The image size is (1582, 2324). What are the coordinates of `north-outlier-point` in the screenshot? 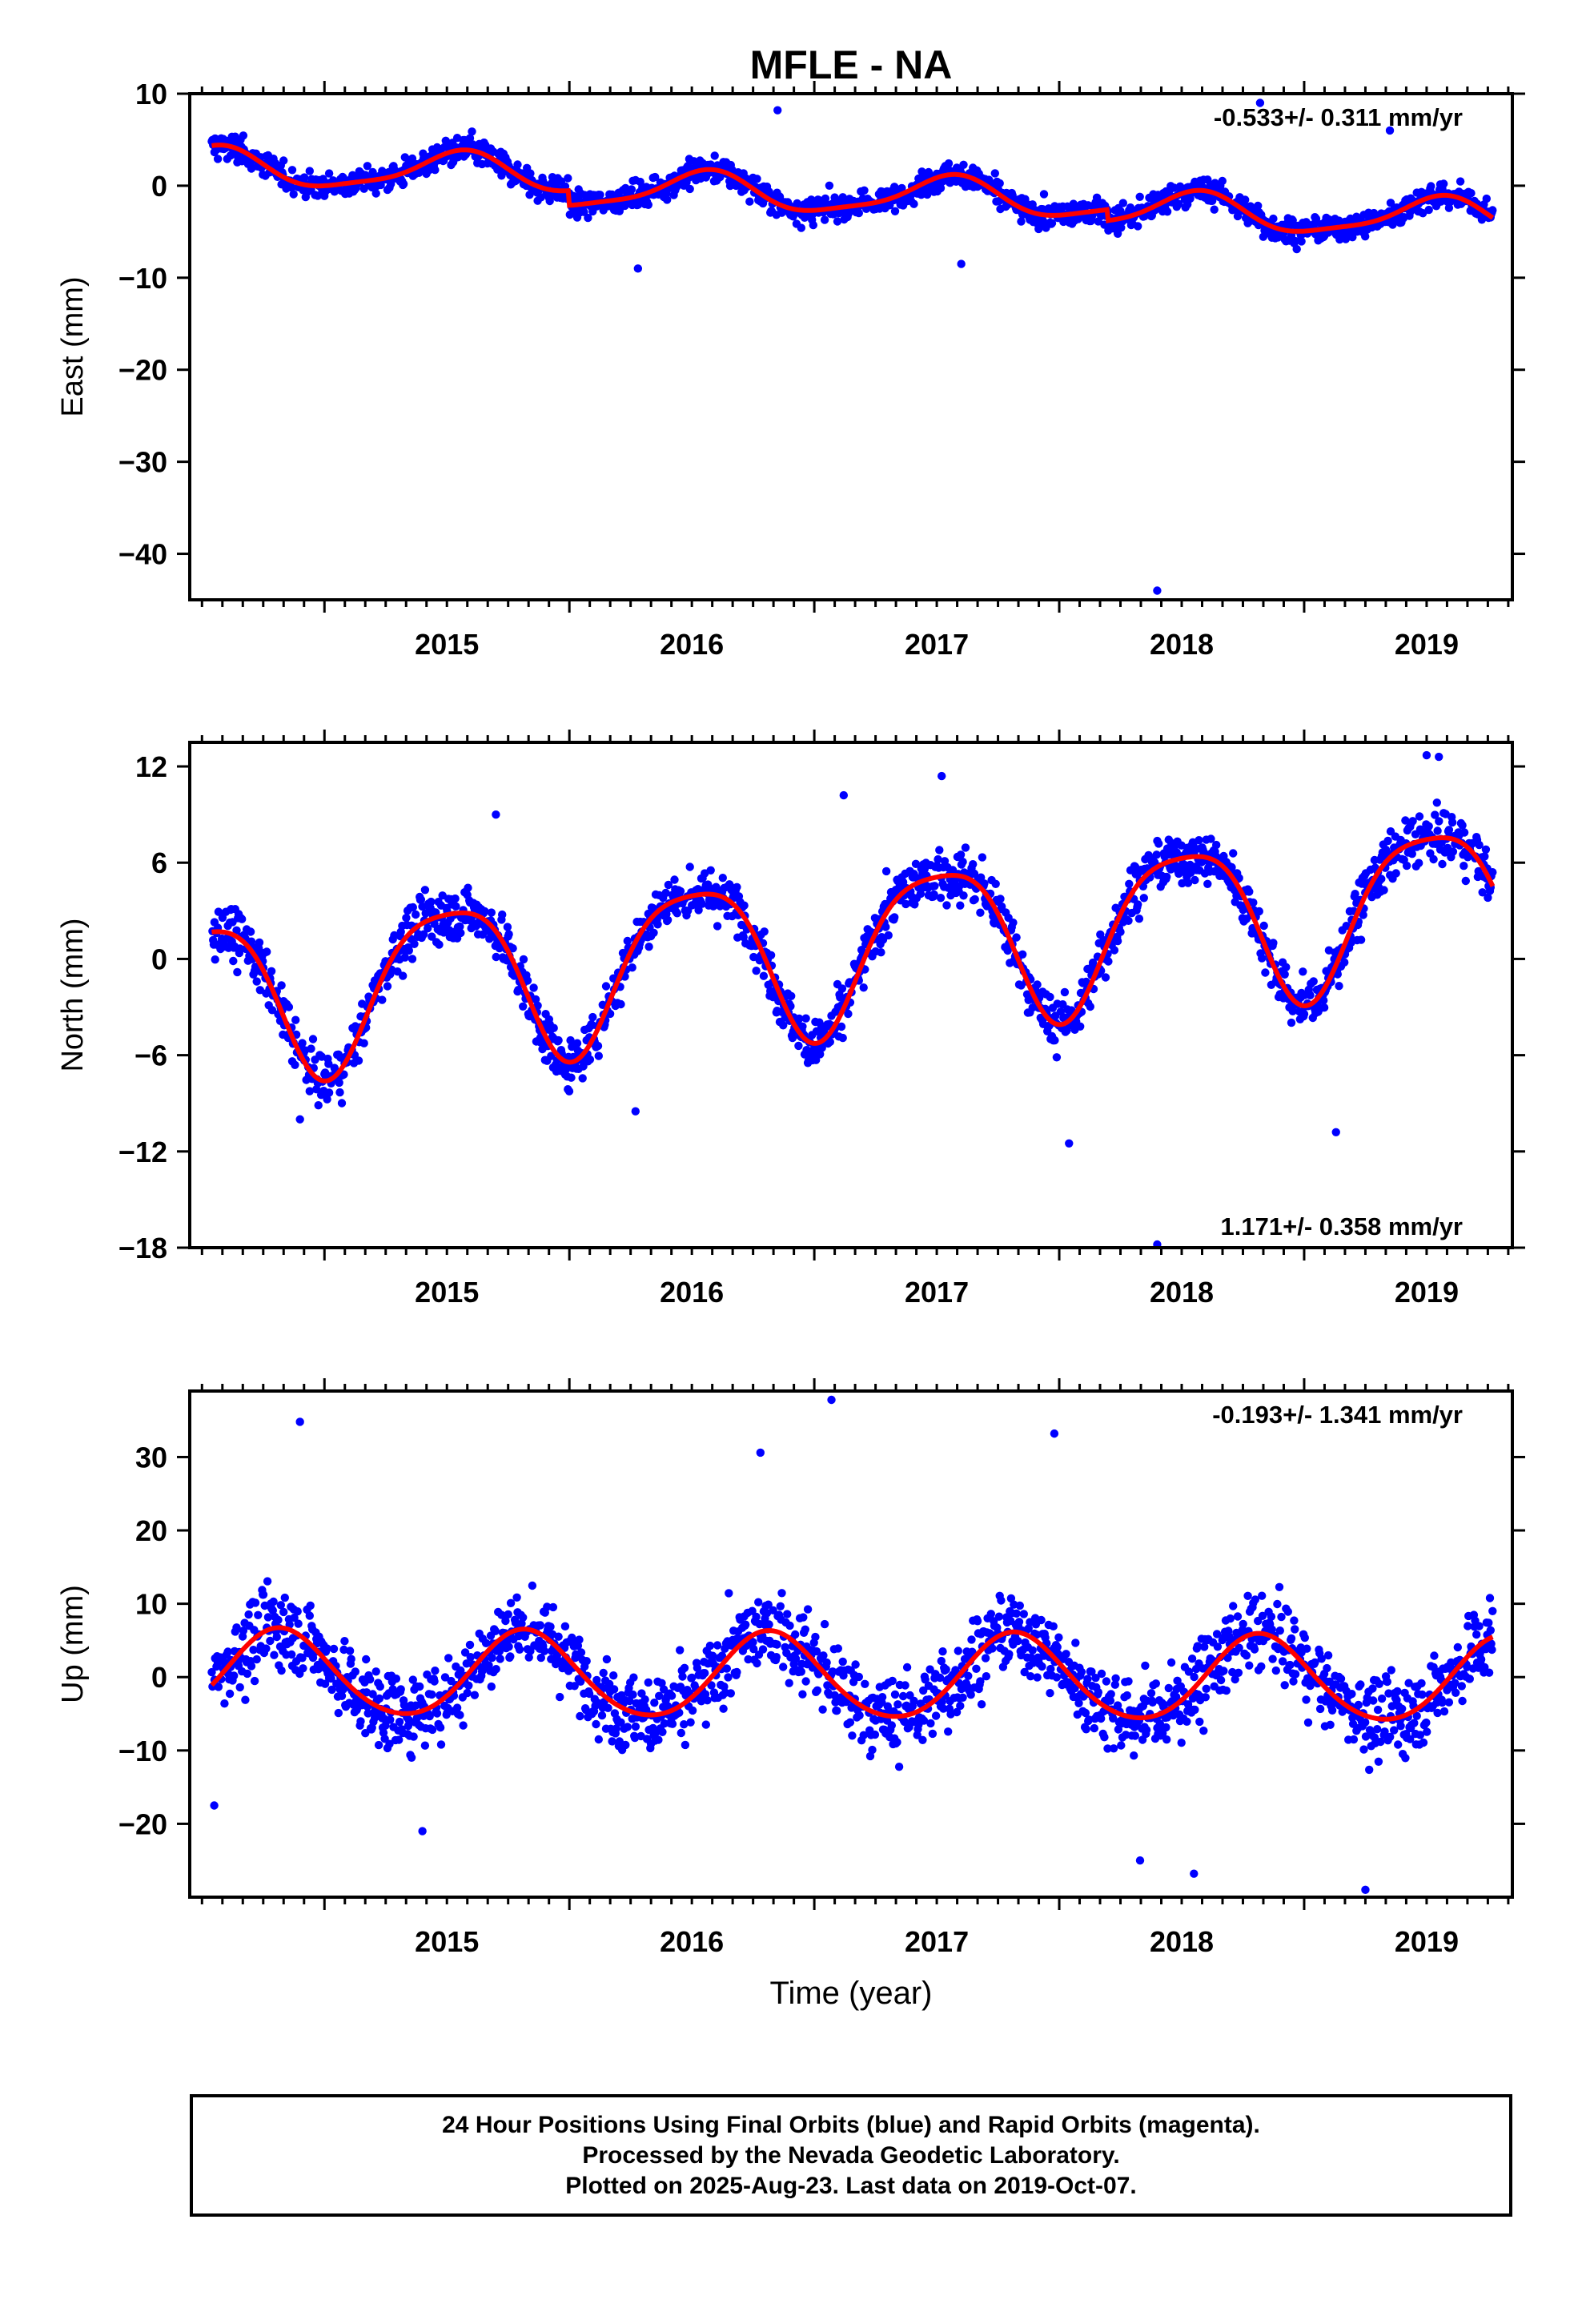 It's located at (496, 814).